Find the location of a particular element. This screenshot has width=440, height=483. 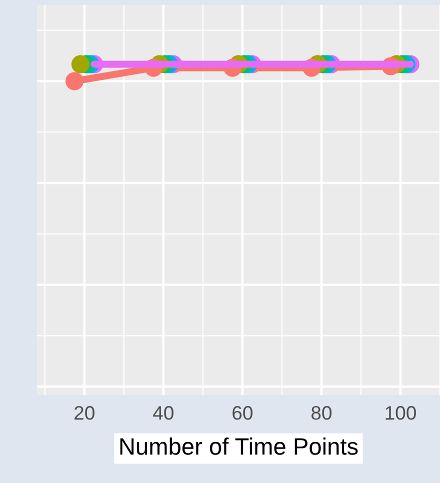

x-tick-label: 40 is located at coordinates (163, 413).